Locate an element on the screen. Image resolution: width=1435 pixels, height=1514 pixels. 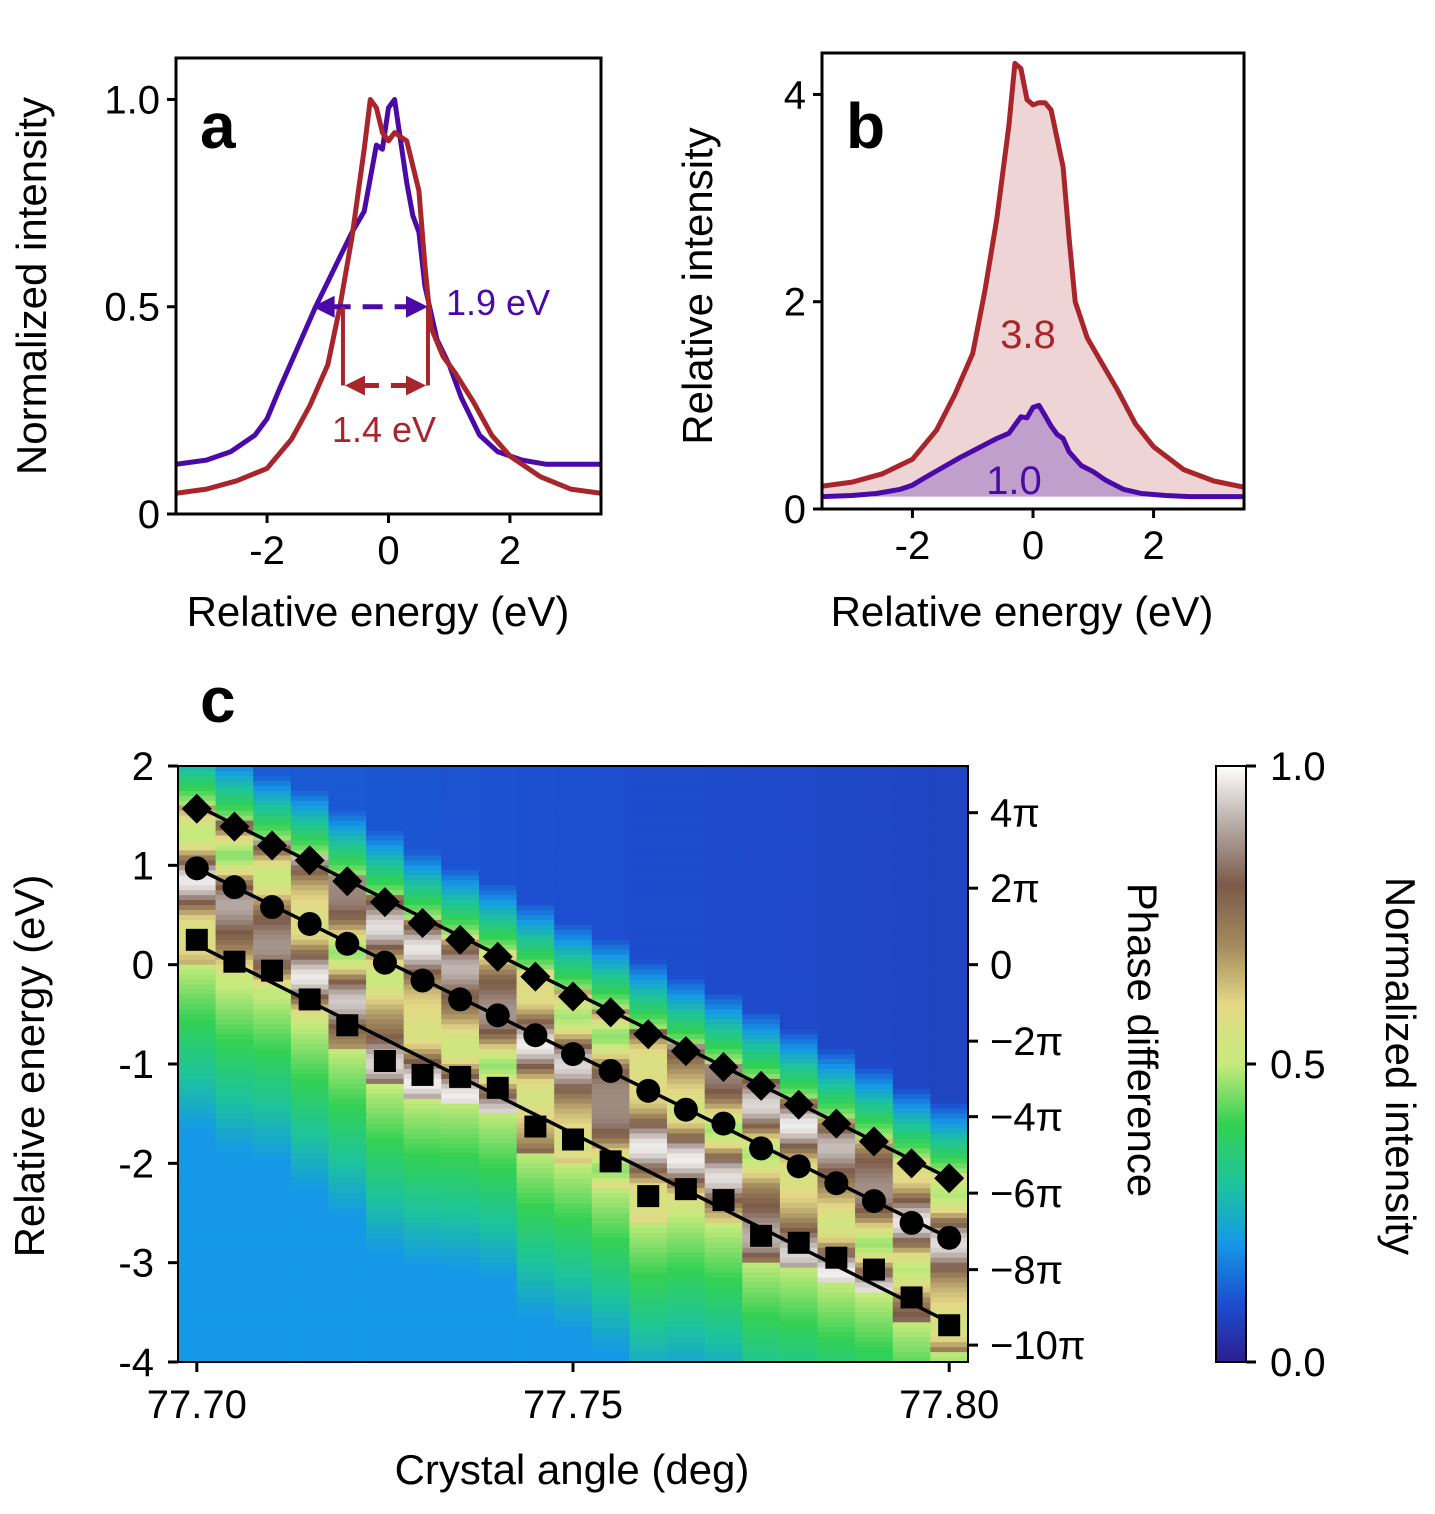
panel-b-ytick-label: 2 is located at coordinates (795, 303).